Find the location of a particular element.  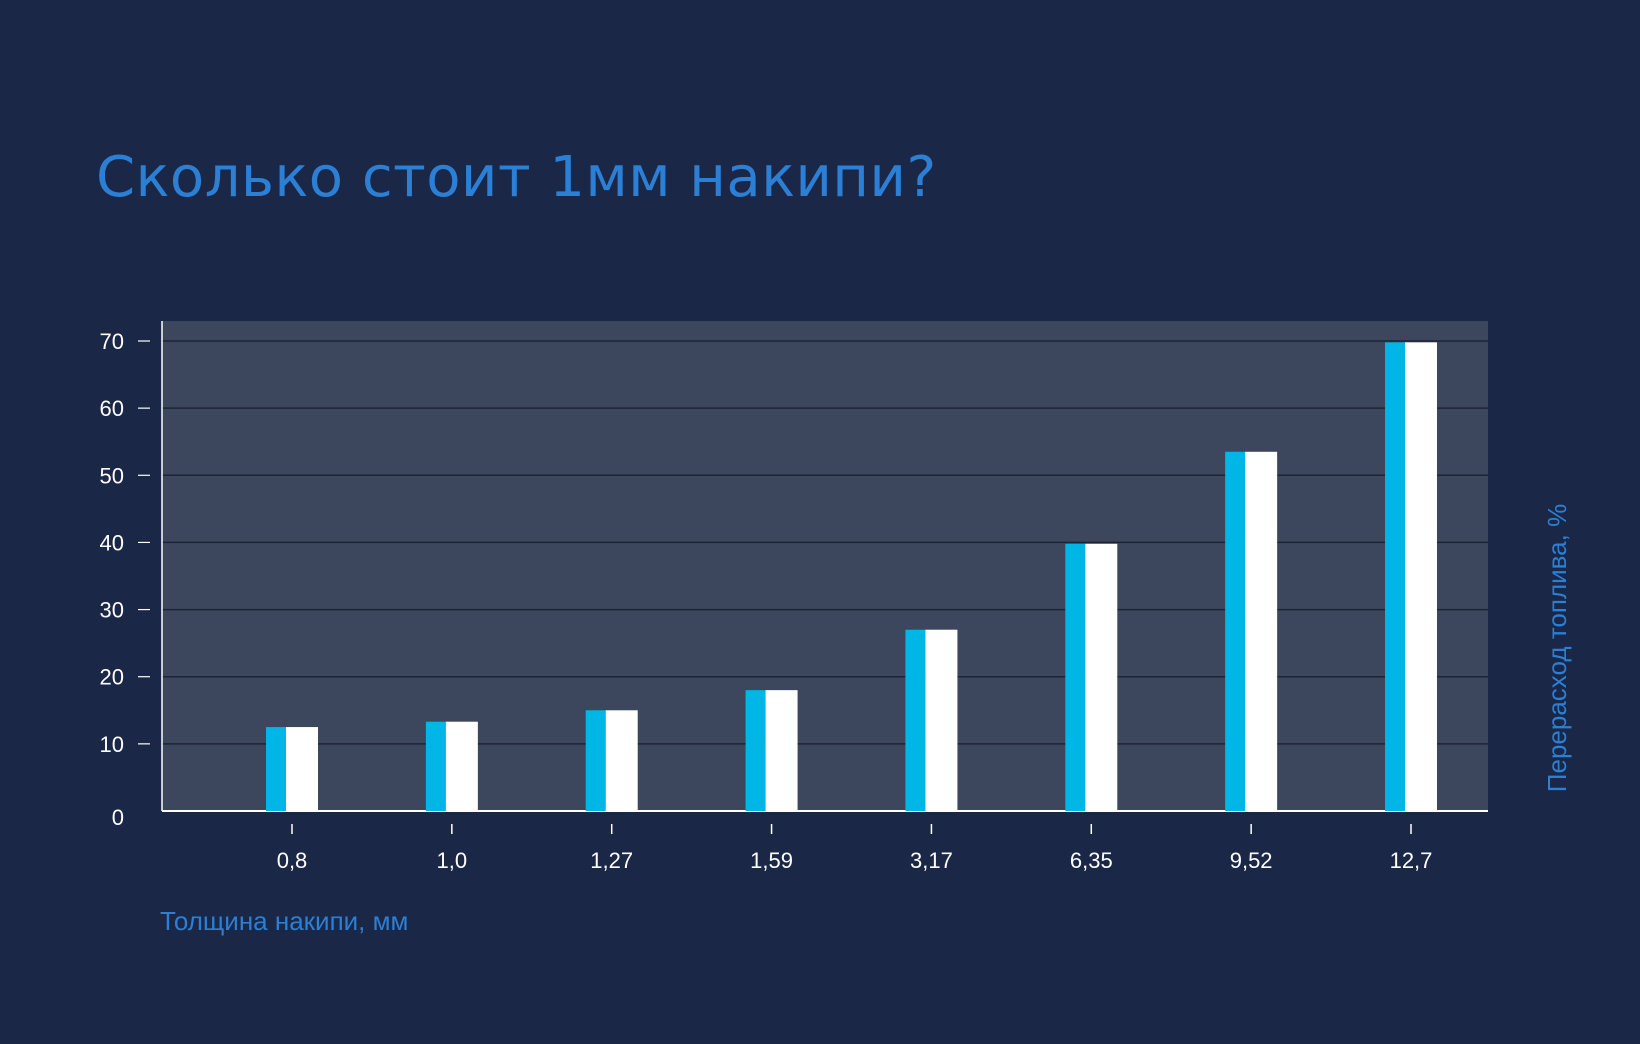

page-title: Сколько стоит 1мм накипи? is located at coordinates (516, 177).